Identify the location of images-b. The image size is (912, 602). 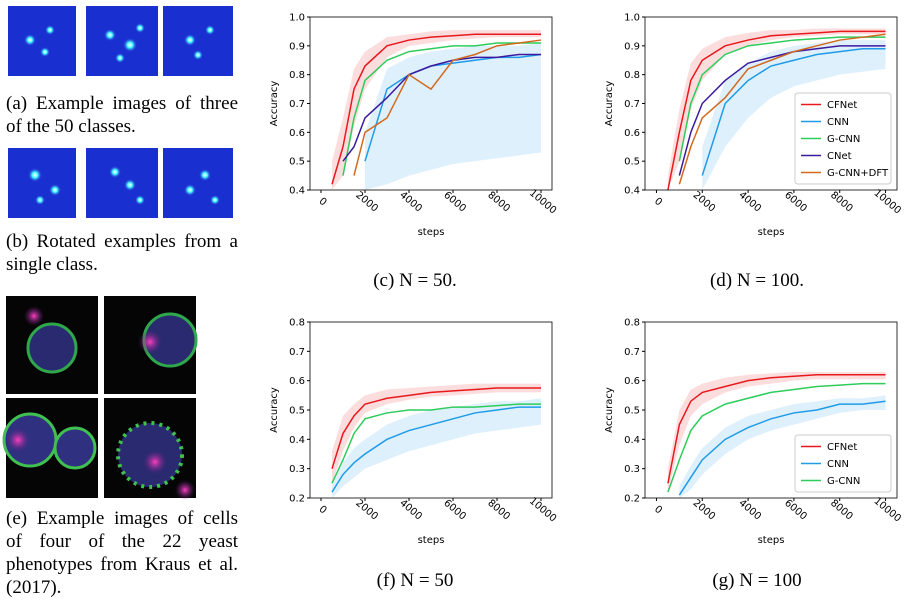
(120, 183).